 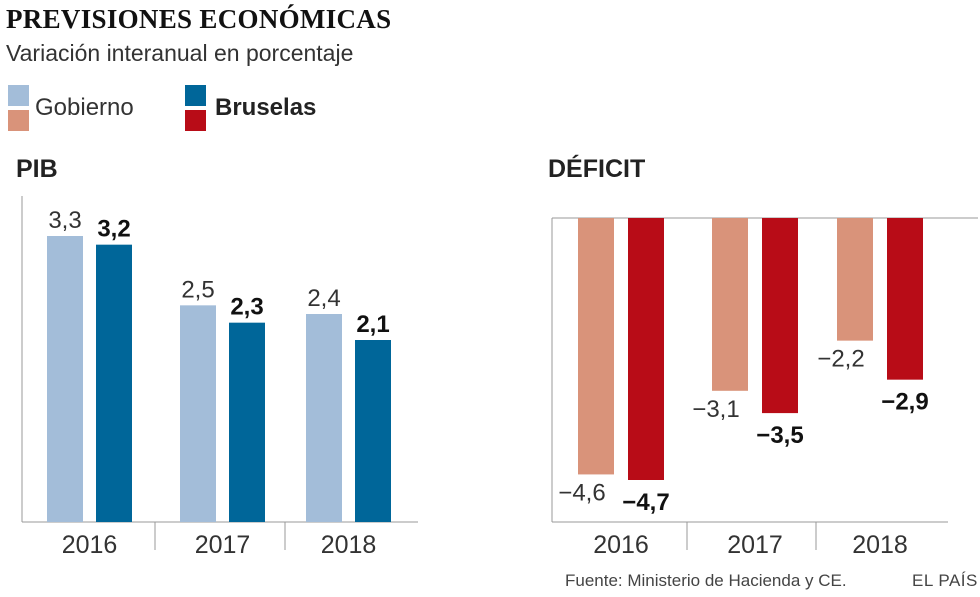 What do you see at coordinates (324, 418) in the screenshot?
I see `bar-pib-gobierno-2018` at bounding box center [324, 418].